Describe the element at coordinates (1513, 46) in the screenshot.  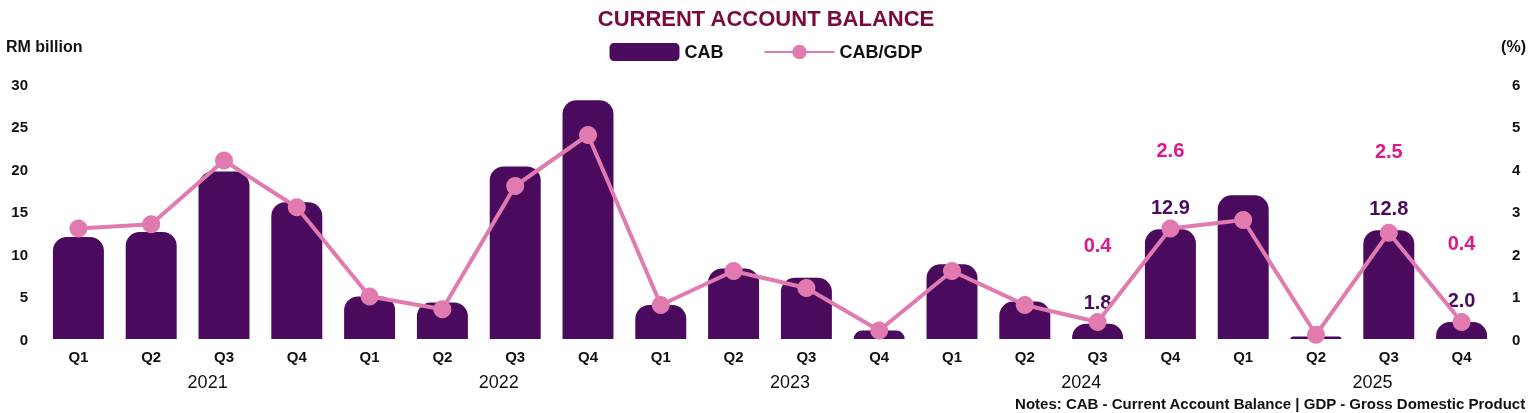
I see `y2-axis-title: (%)` at that location.